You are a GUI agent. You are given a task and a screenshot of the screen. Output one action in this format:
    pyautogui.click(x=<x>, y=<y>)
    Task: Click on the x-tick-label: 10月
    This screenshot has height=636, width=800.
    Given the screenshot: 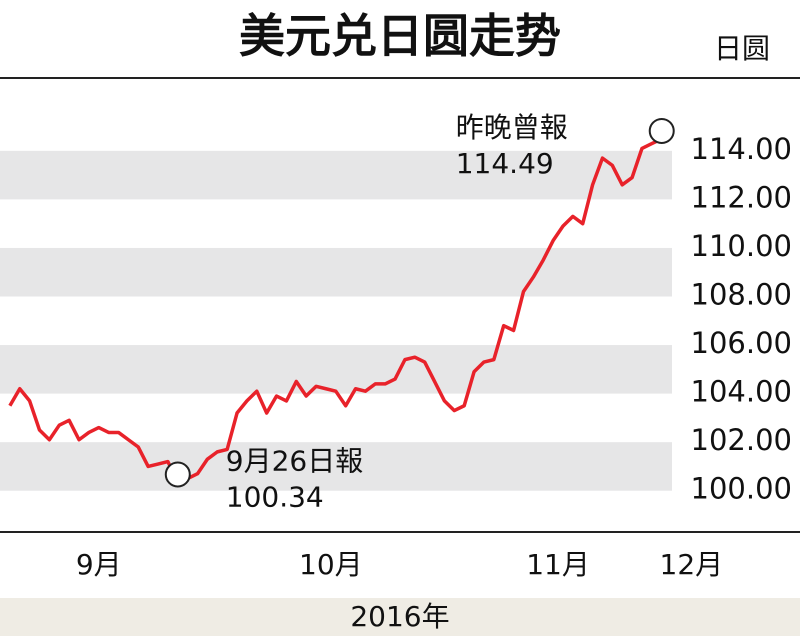 What is the action you would take?
    pyautogui.click(x=331, y=564)
    